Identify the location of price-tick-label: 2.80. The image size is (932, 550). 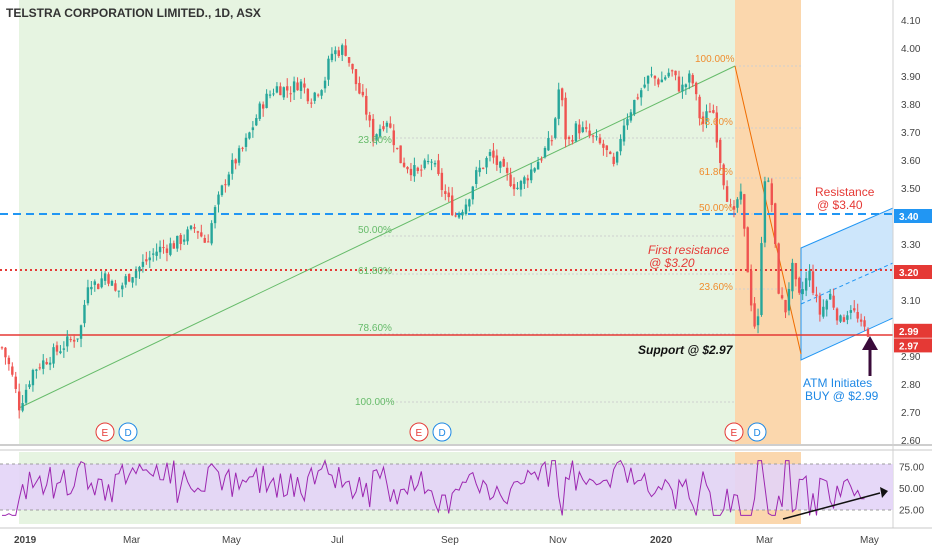
(911, 385).